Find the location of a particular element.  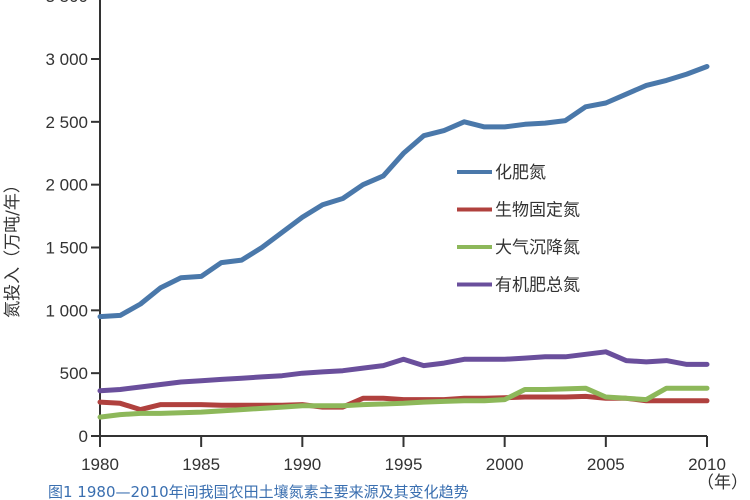

x-tick-label: 2010 is located at coordinates (707, 464).